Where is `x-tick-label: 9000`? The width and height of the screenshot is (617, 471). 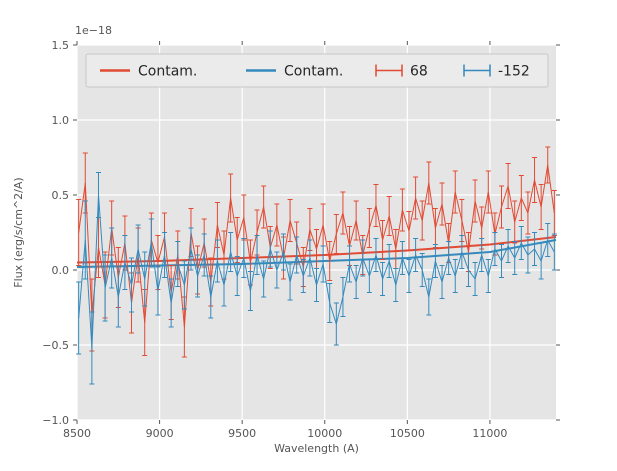
x-tick-label: 9000 is located at coordinates (160, 433).